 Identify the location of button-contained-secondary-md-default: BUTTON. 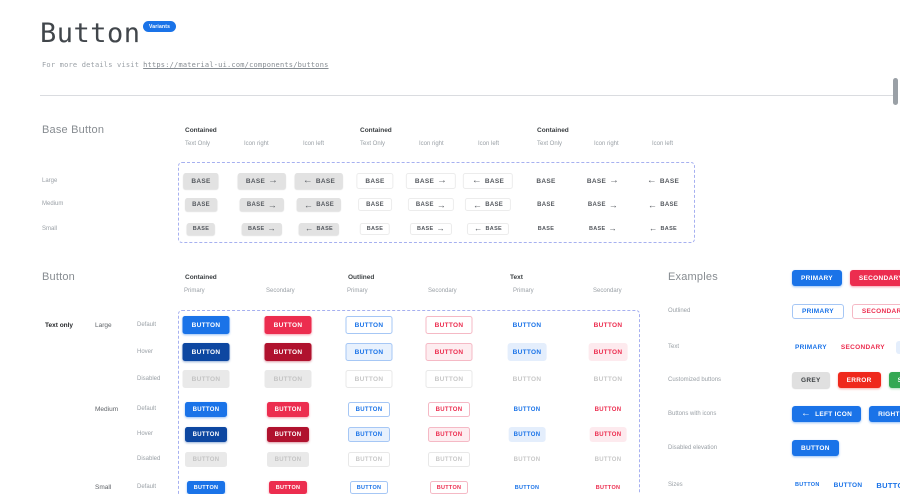
(288, 409).